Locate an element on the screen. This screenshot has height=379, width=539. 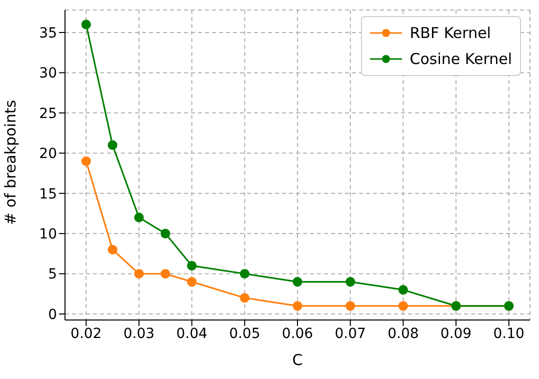
y-tick-label: 20 is located at coordinates (48, 154).